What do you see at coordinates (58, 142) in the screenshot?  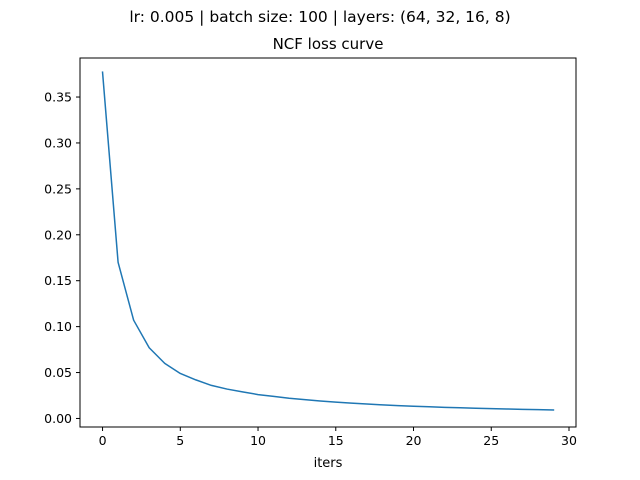 I see `y-tick-label: 0.30` at bounding box center [58, 142].